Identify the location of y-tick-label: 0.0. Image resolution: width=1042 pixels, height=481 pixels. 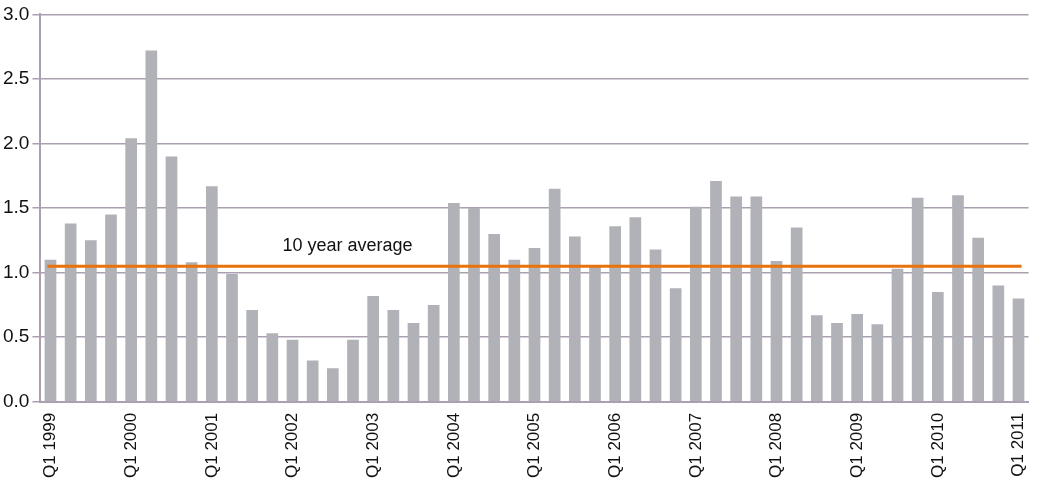
(16, 401).